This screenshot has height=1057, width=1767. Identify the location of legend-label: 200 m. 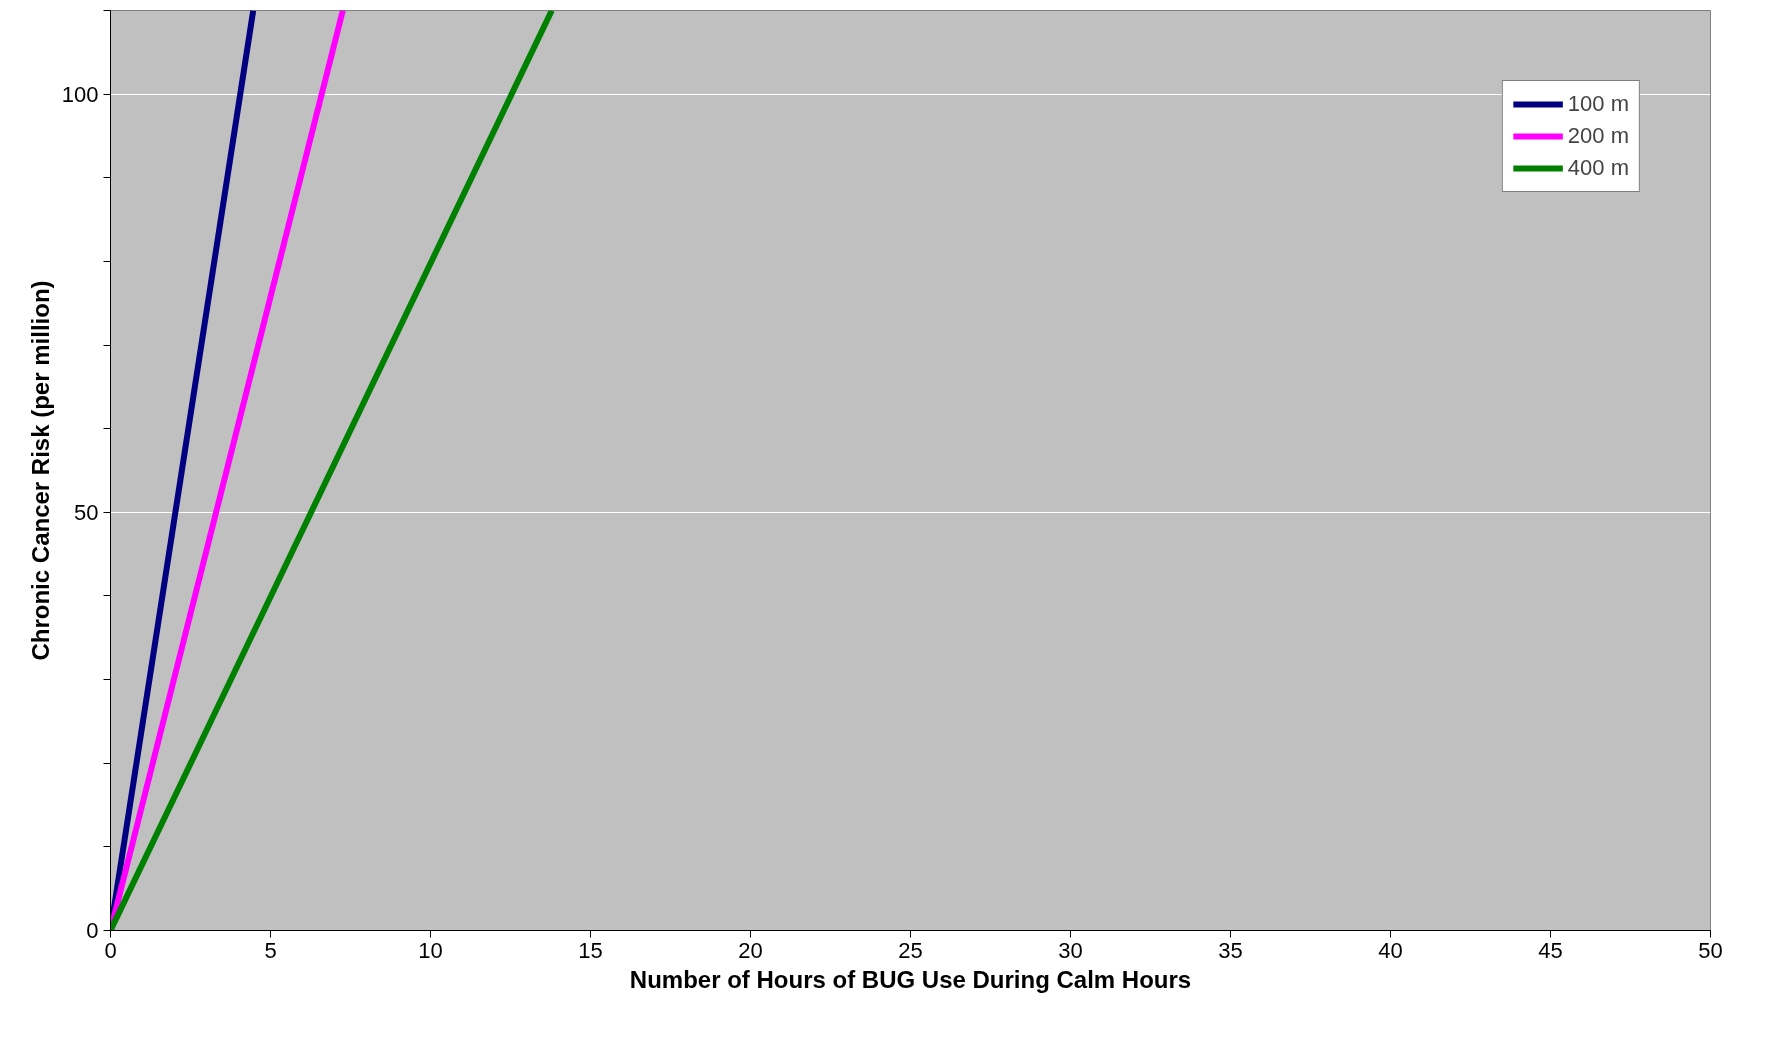
(1598, 136).